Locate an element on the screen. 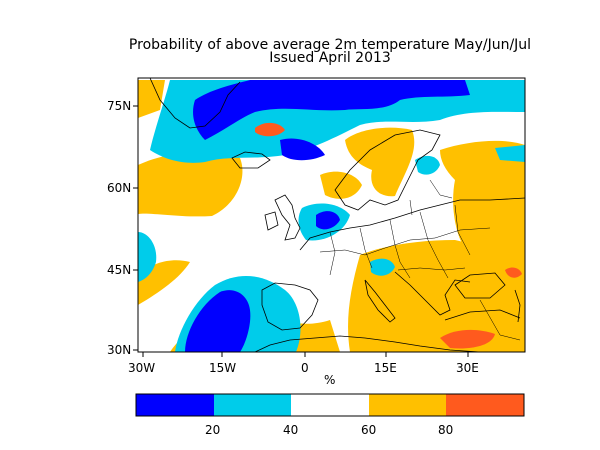  region-60-80-russia is located at coordinates (482, 220).